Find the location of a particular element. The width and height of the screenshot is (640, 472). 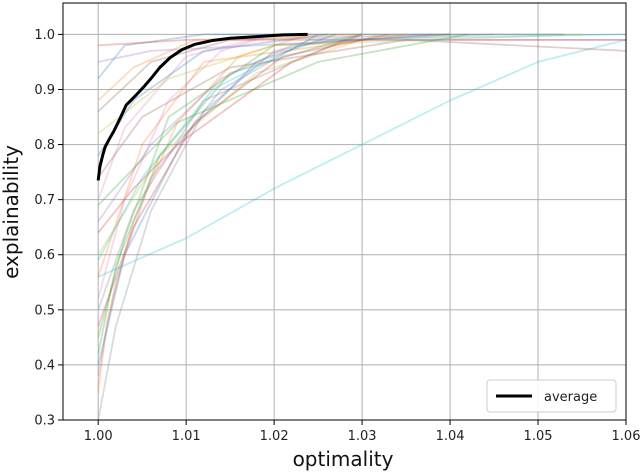

x-axis-label: optimality is located at coordinates (343, 459).